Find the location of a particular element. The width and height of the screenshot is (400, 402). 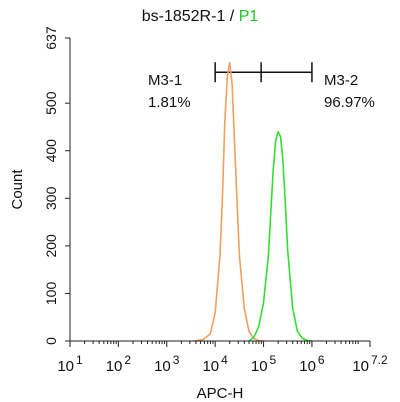

chart-title: bs-1852R-1 / P1 is located at coordinates (200, 17).